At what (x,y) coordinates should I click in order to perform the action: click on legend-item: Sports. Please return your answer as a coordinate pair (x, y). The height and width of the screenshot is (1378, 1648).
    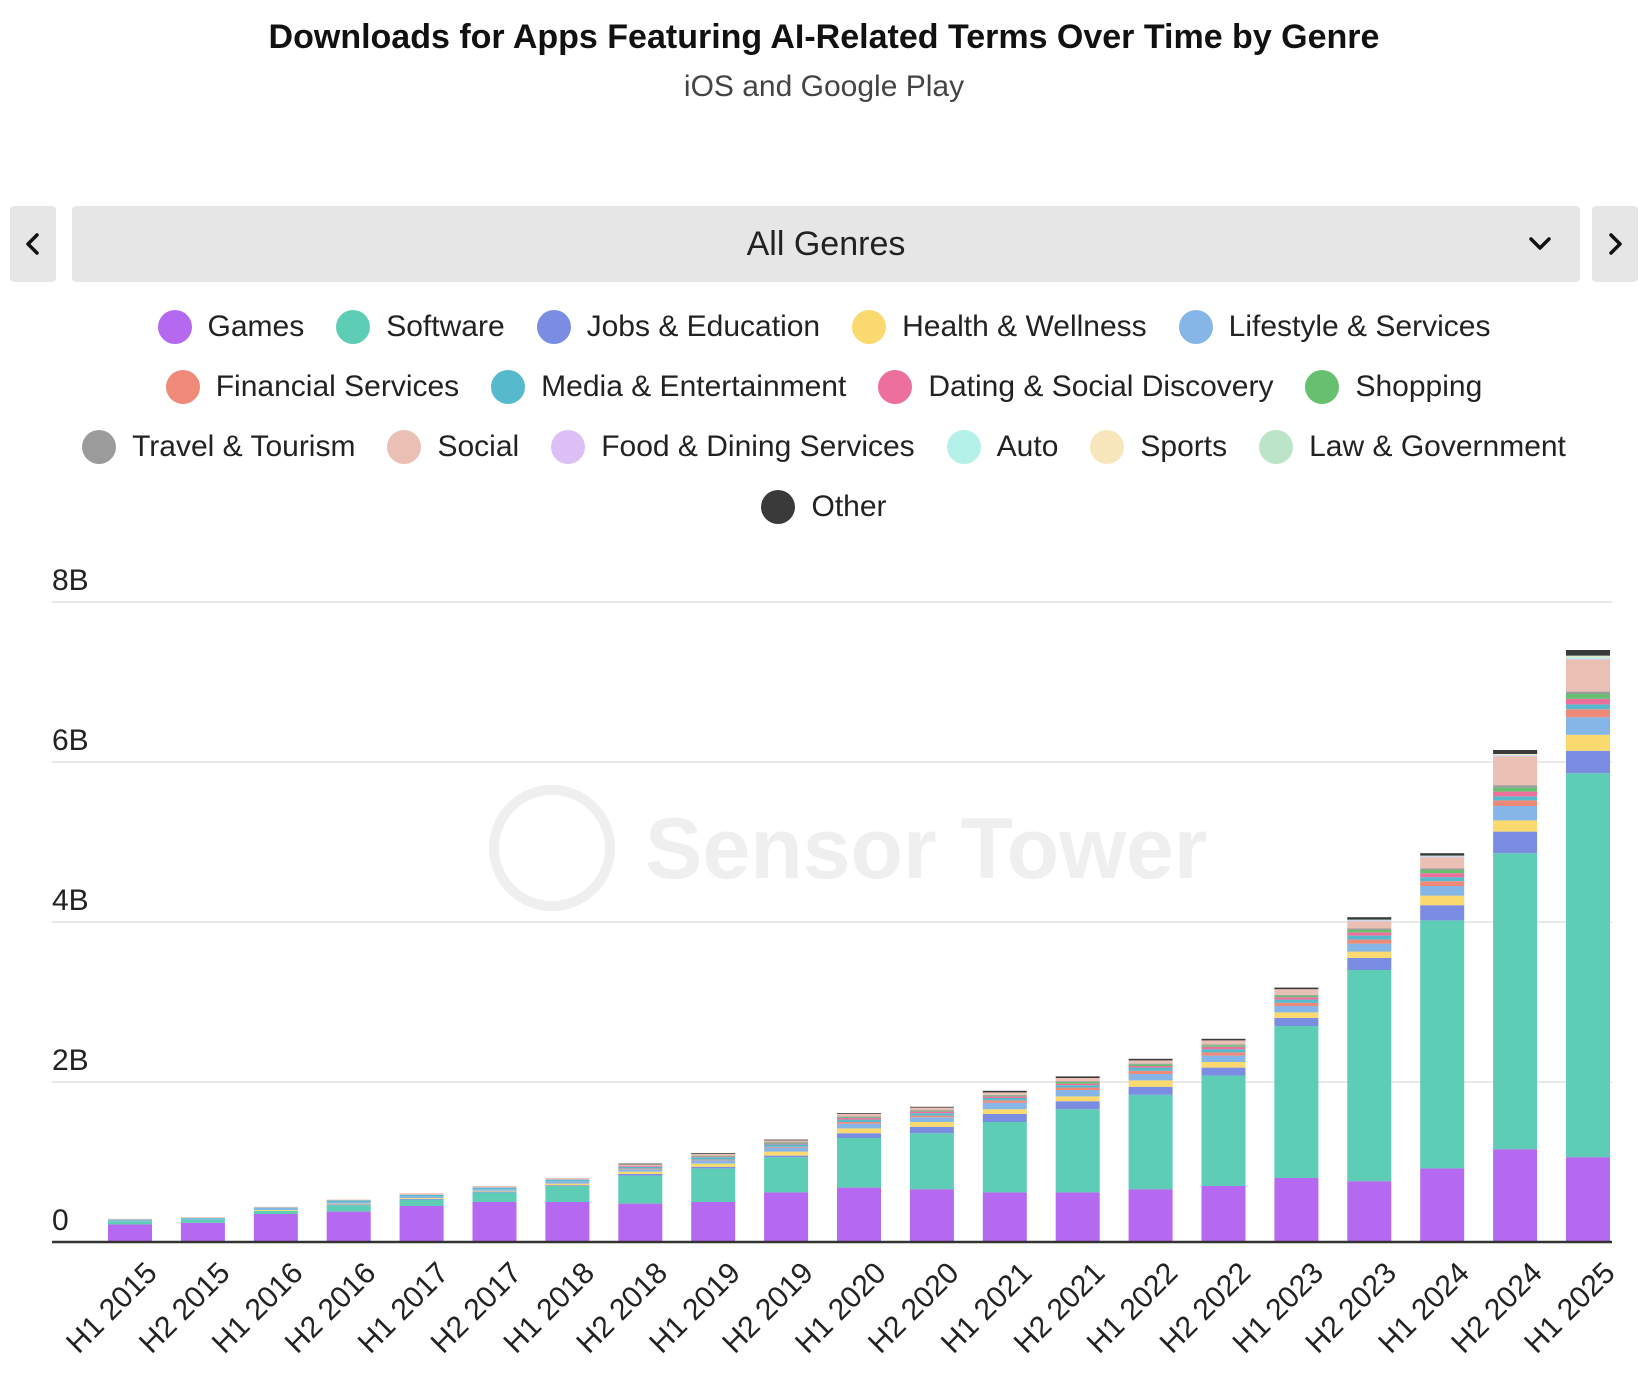
    Looking at the image, I should click on (1158, 447).